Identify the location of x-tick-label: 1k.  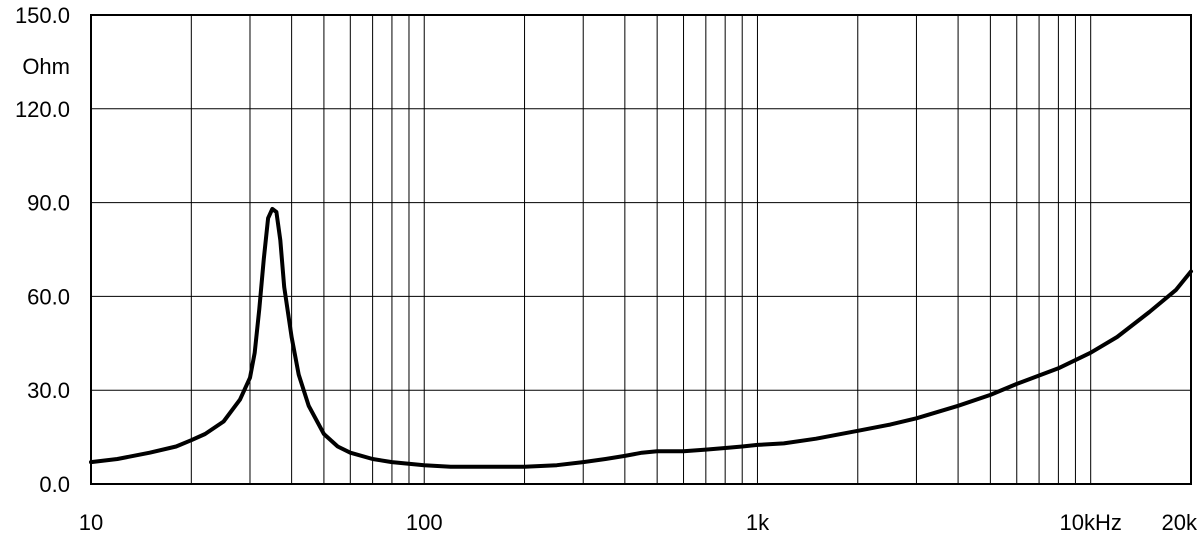
(758, 522).